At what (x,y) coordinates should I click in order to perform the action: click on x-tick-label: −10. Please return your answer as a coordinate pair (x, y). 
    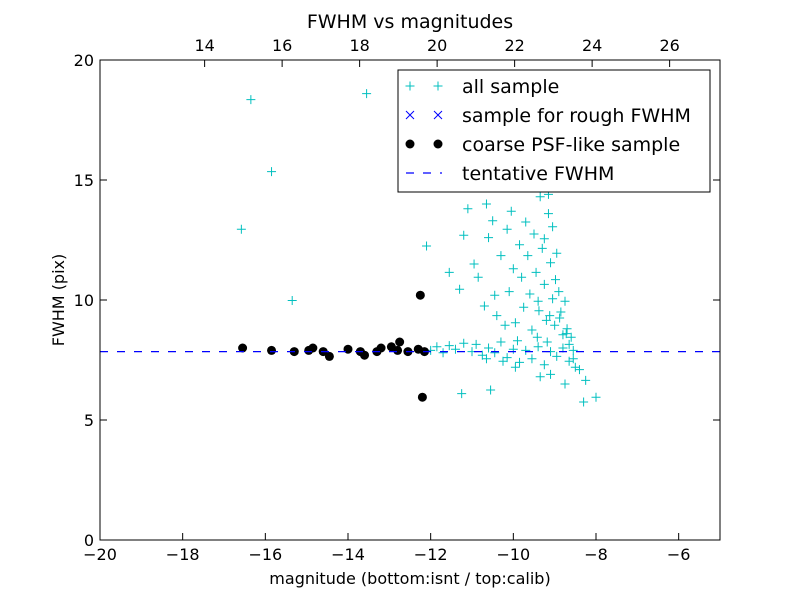
    Looking at the image, I should click on (513, 554).